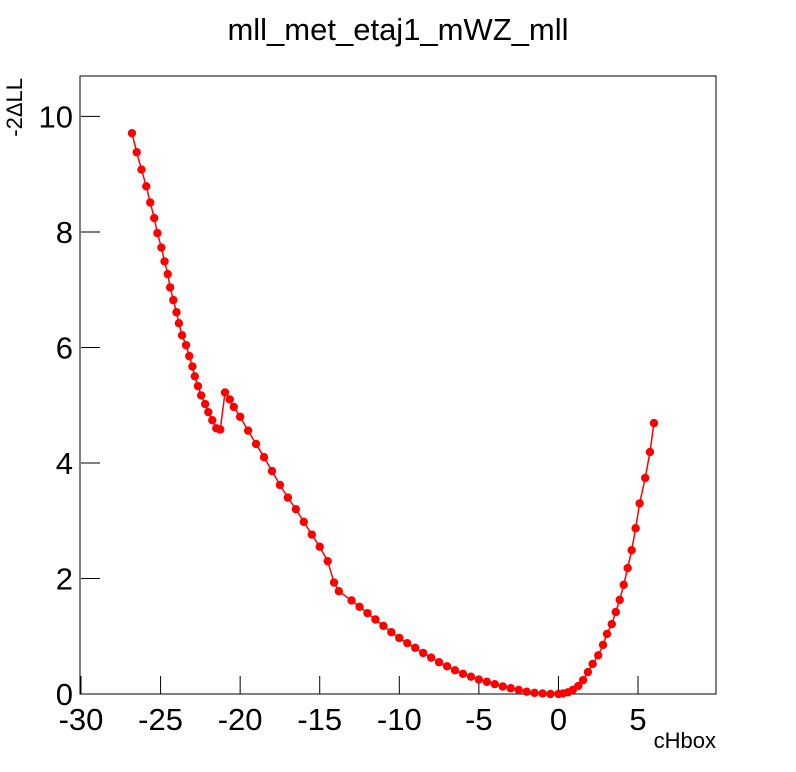  I want to click on y-tick-label: 0, so click(64, 694).